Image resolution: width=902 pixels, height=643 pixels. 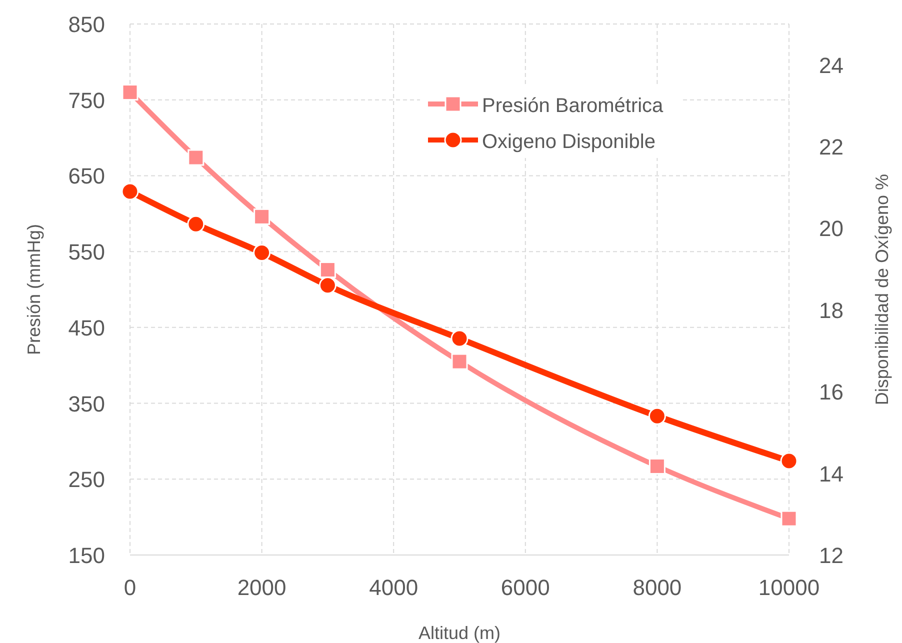 What do you see at coordinates (831, 65) in the screenshot?
I see `y2-tick-label: 24` at bounding box center [831, 65].